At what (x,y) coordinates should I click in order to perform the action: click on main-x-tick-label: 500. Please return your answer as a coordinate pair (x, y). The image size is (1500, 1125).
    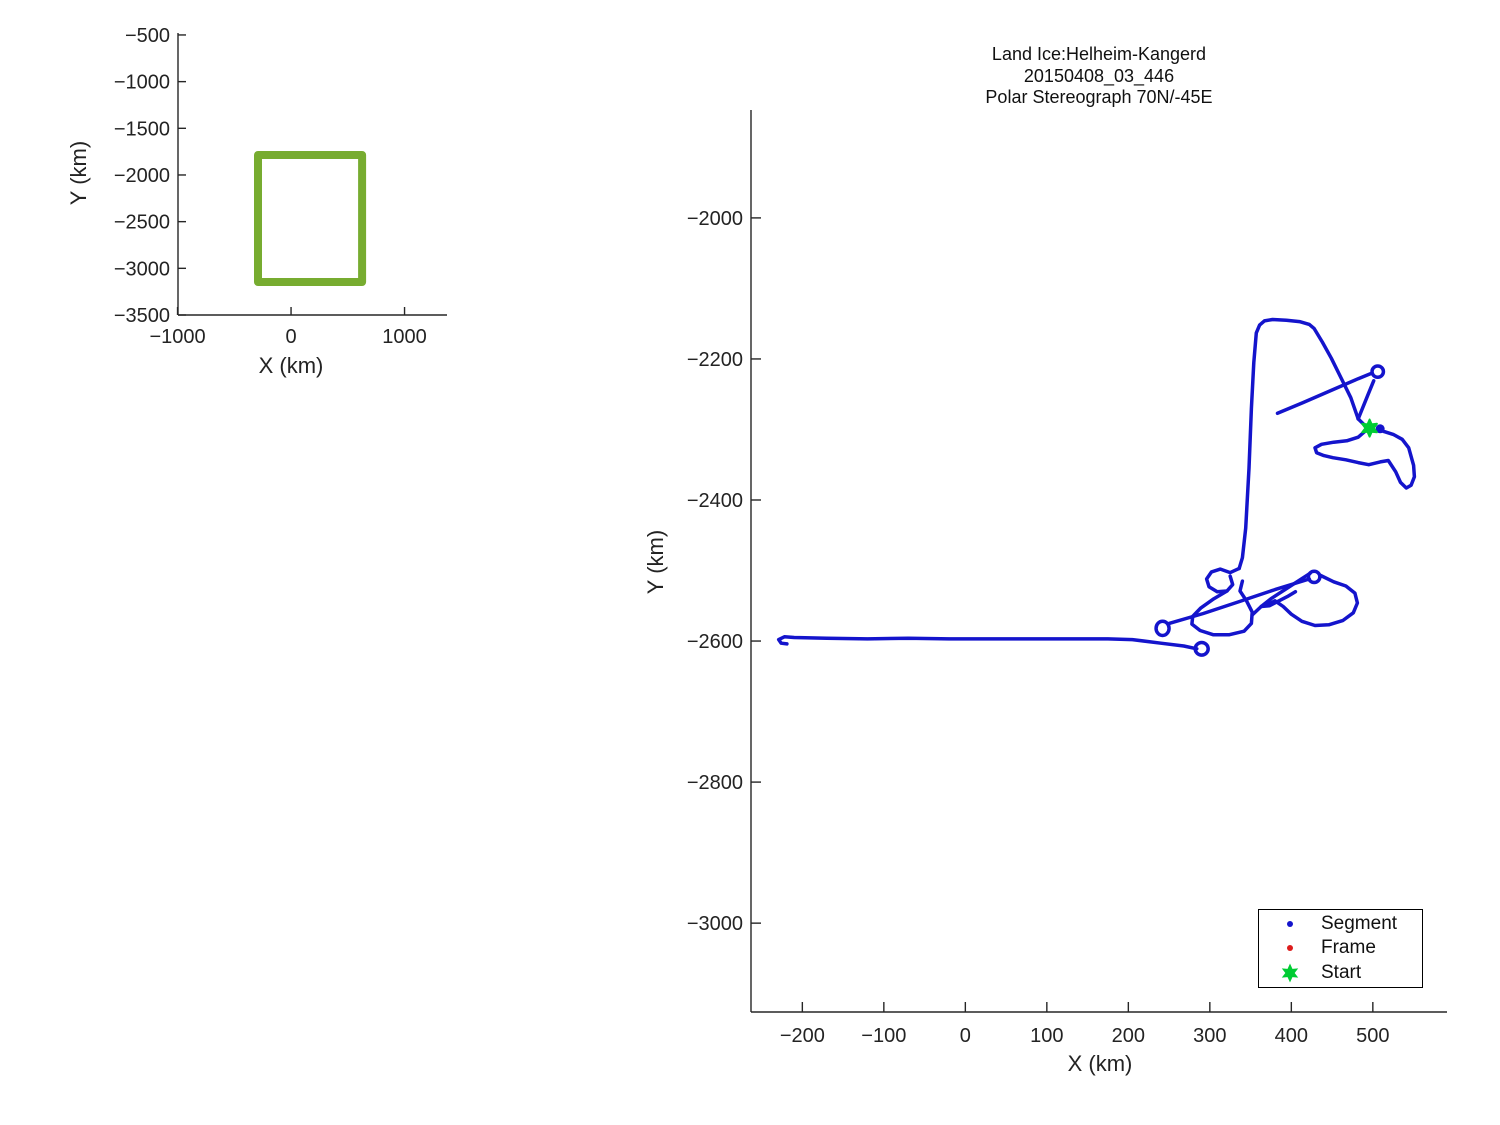
    Looking at the image, I should click on (1372, 1036).